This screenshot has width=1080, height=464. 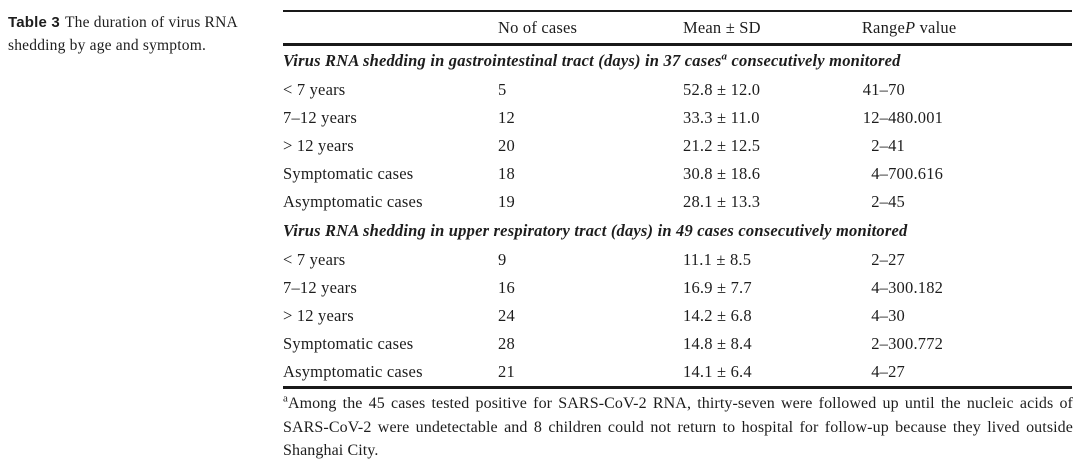 What do you see at coordinates (502, 89) in the screenshot?
I see `cell-cases: 5` at bounding box center [502, 89].